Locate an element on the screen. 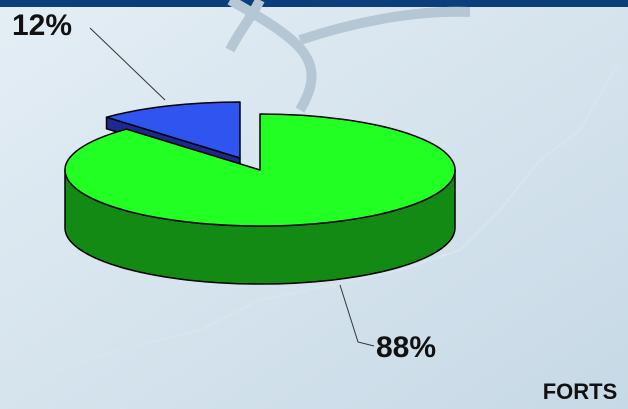 This screenshot has height=409, width=628. top-bar is located at coordinates (314, 3).